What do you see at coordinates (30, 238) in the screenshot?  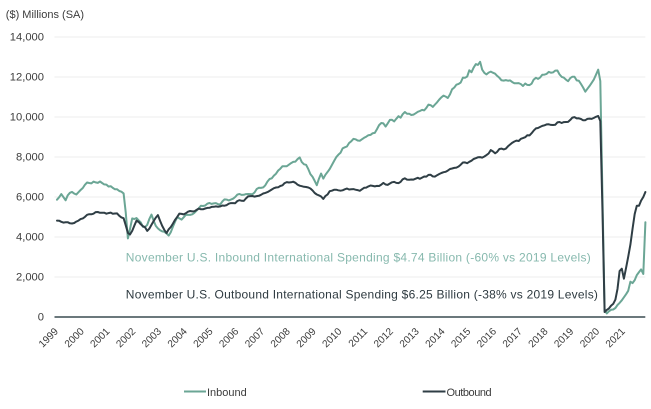 I see `svg-text: 4,000` at bounding box center [30, 238].